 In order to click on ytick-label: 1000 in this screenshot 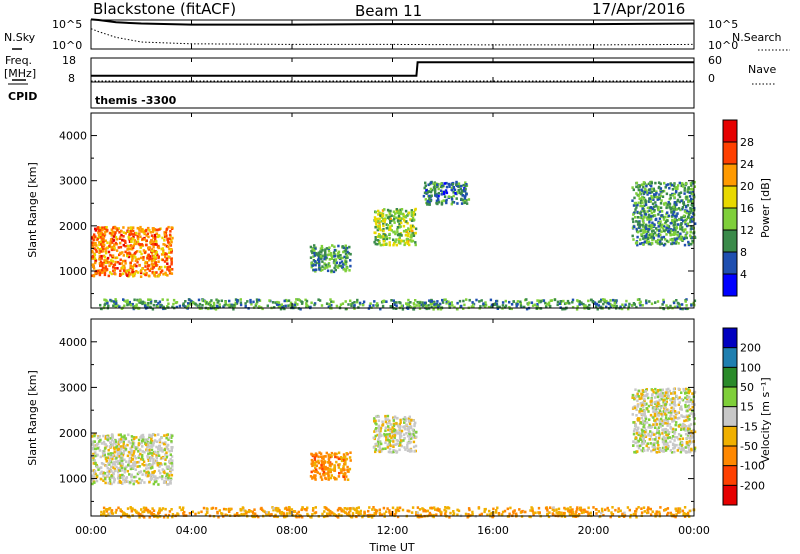, I will do `click(73, 271)`.